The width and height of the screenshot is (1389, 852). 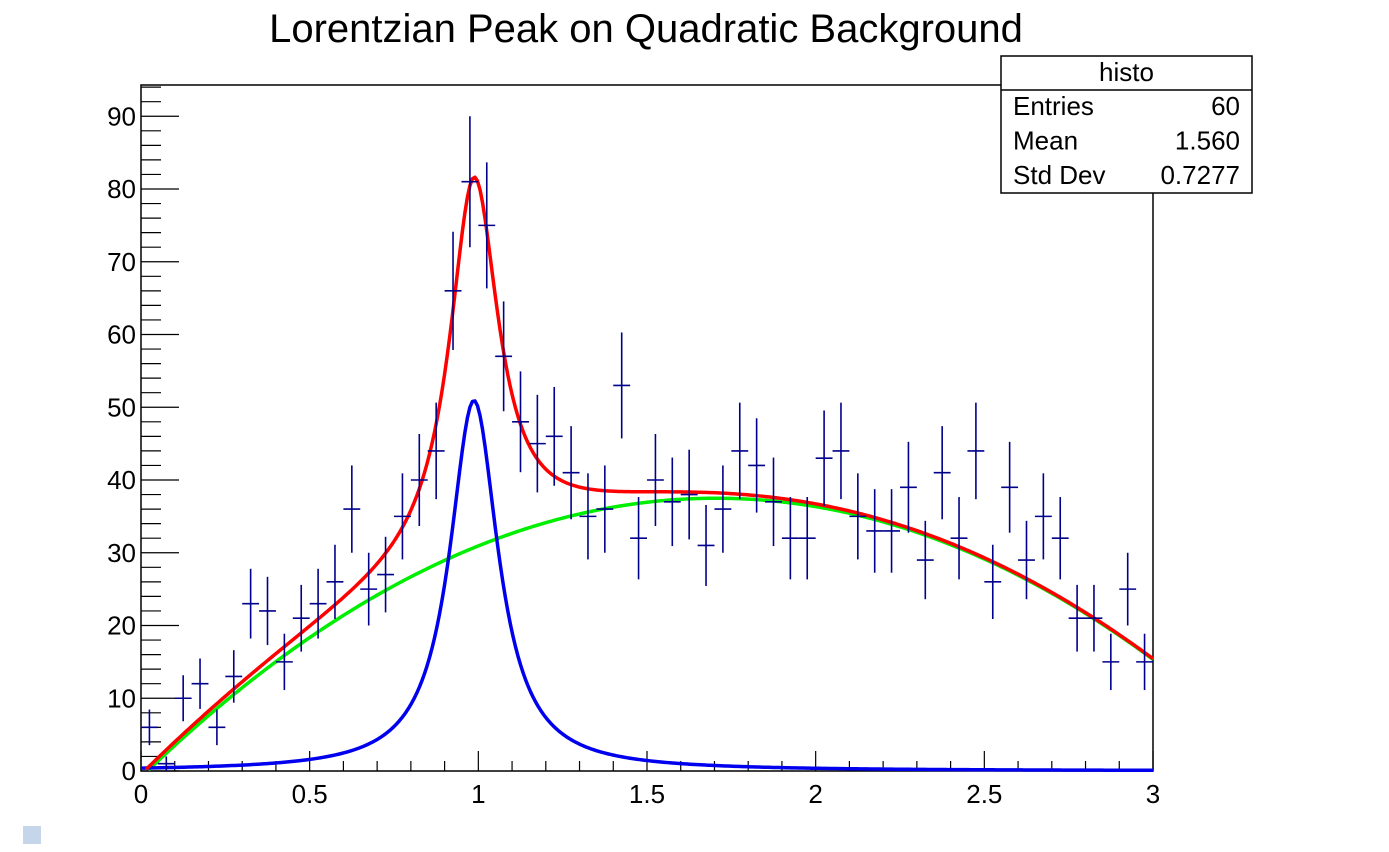 I want to click on x-tick-label: 2, so click(x=815, y=794).